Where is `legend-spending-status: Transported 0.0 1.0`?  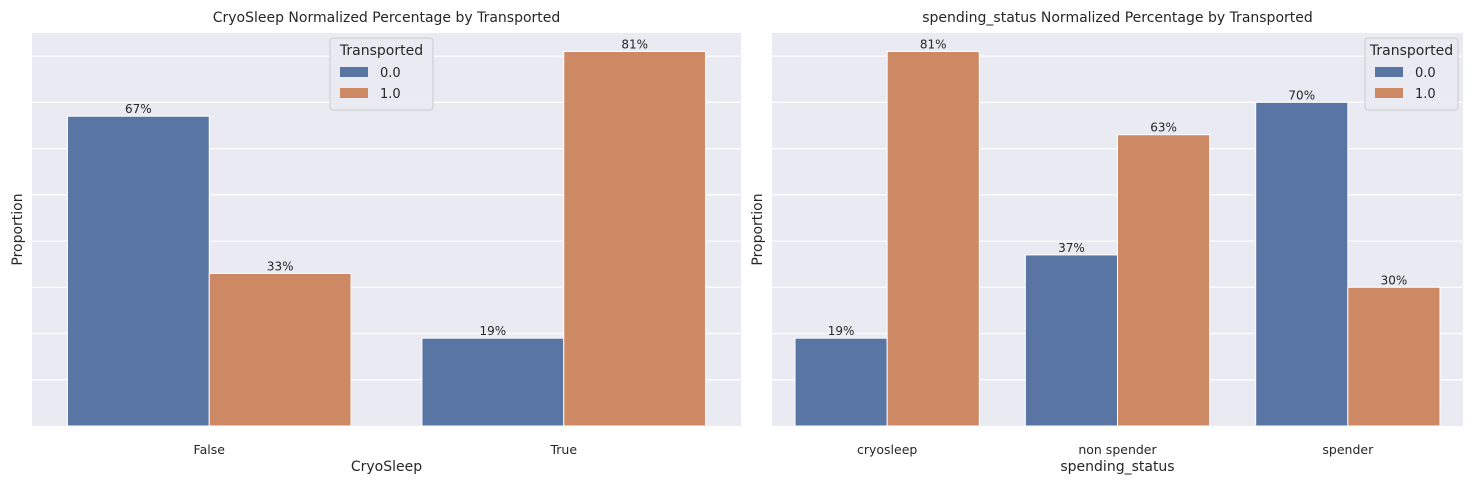
legend-spending-status: Transported 0.0 1.0 is located at coordinates (1411, 74).